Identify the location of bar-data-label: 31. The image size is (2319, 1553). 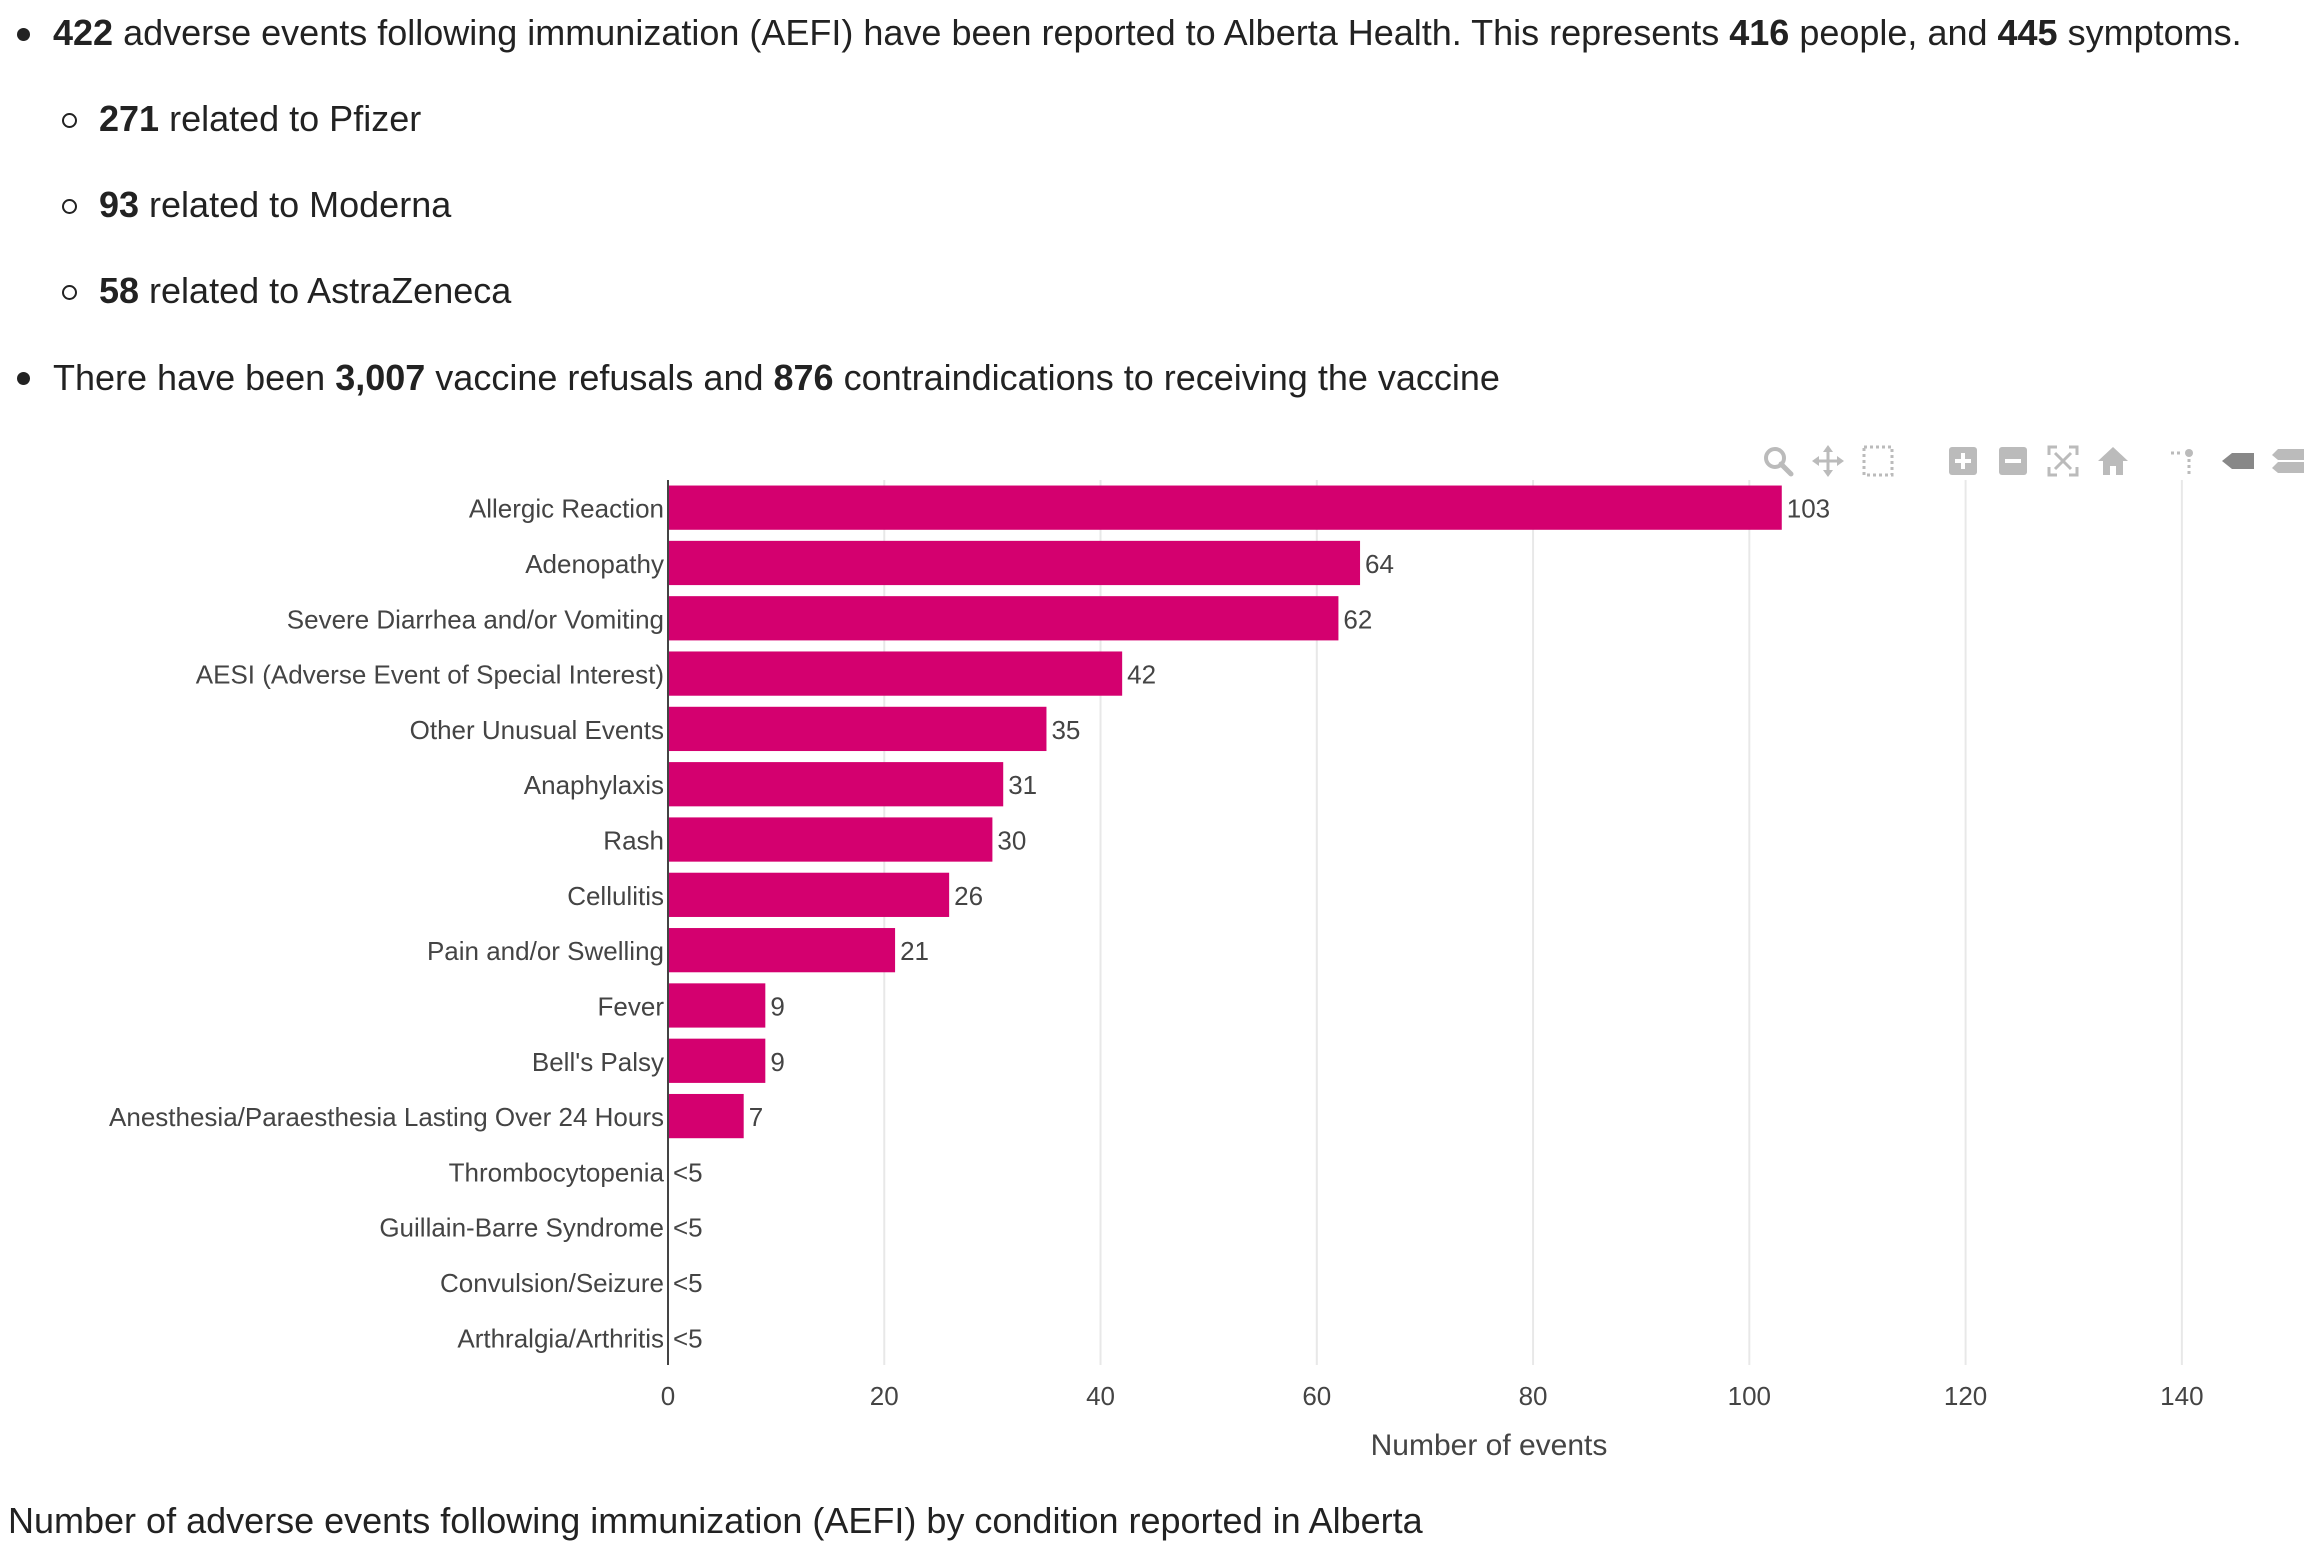
(1022, 785).